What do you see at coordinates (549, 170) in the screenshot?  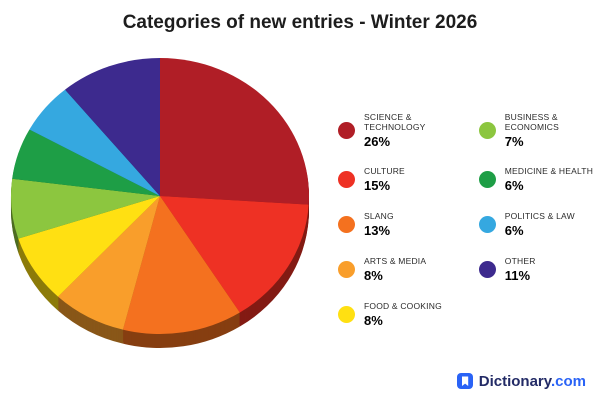 I see `legend-label: MEDICINE & HEALTH` at bounding box center [549, 170].